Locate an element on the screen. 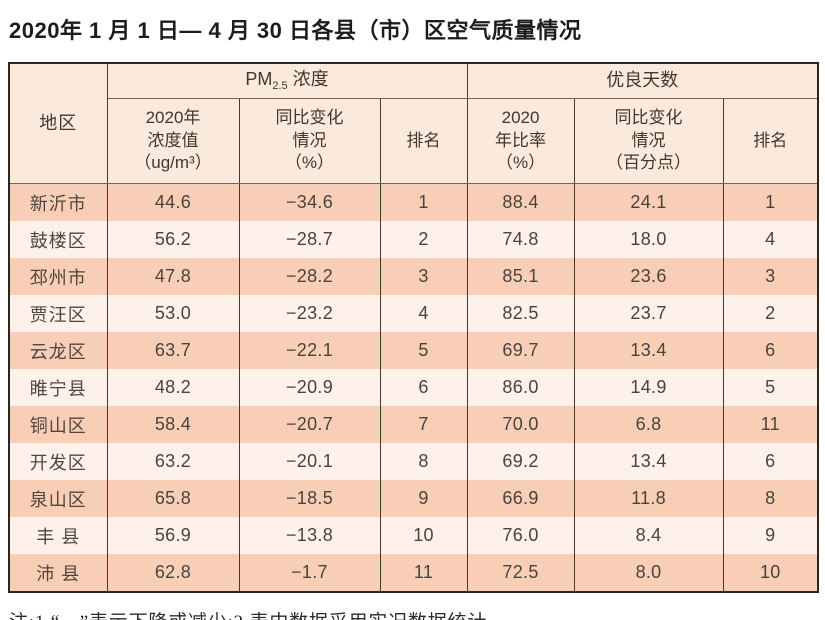 Image resolution: width=825 pixels, height=620 pixels. table-row: 邳州市 47.8 −28.2 3 85.1 23.6 3 is located at coordinates (413, 276).